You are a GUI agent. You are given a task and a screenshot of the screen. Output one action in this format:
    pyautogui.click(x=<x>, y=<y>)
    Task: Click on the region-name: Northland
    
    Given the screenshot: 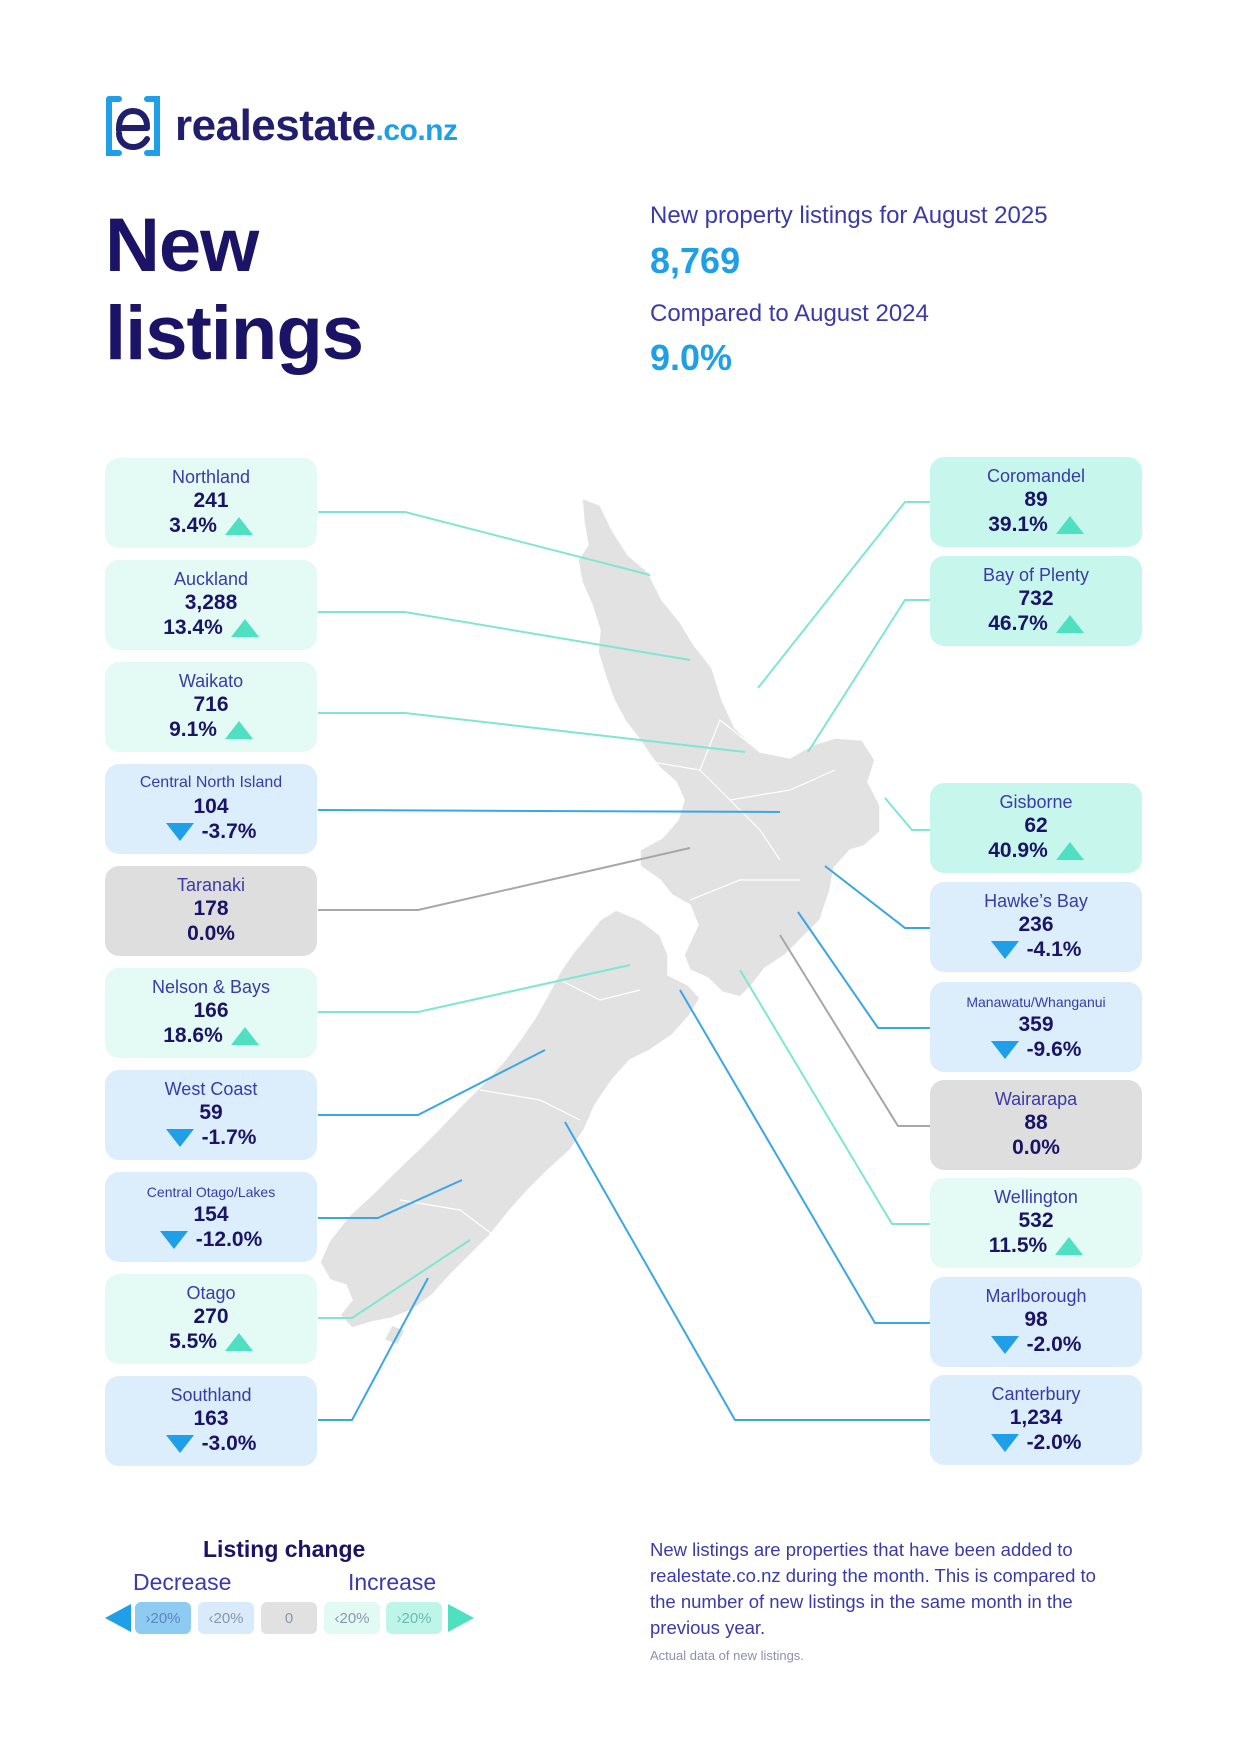 What is the action you would take?
    pyautogui.click(x=211, y=477)
    